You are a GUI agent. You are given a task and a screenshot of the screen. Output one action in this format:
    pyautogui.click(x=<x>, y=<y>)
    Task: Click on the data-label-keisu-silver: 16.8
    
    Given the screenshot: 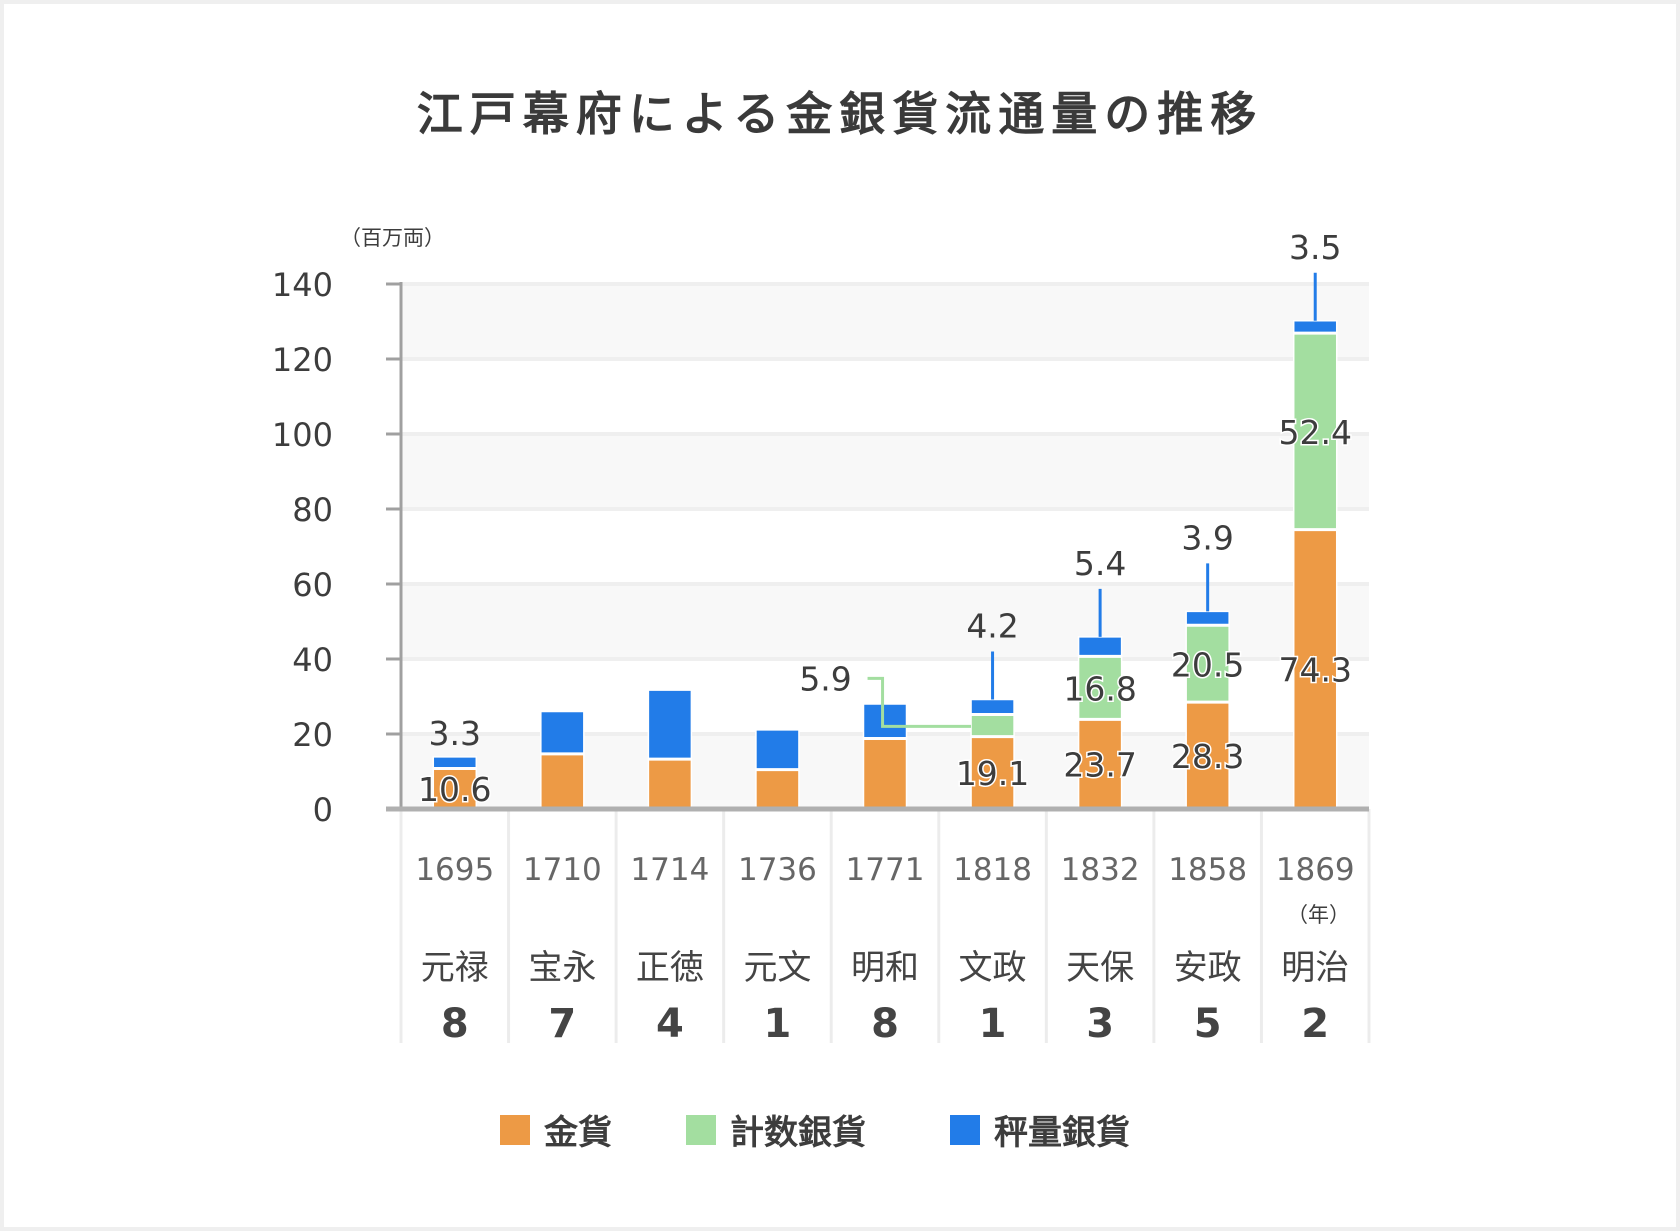 What is the action you would take?
    pyautogui.click(x=1099, y=689)
    